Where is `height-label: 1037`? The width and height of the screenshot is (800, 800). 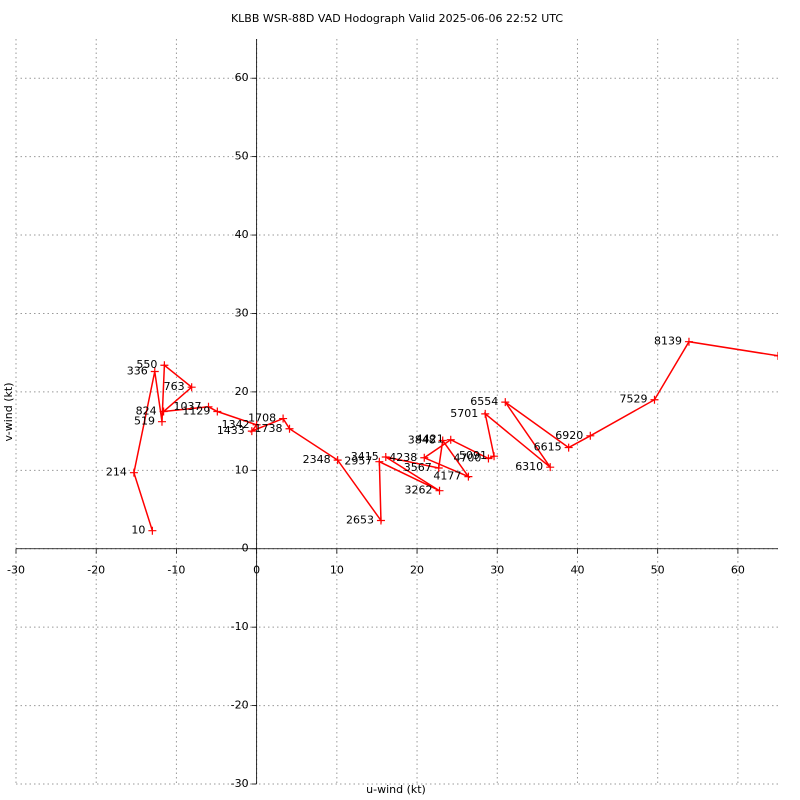 height-label: 1037 is located at coordinates (188, 406).